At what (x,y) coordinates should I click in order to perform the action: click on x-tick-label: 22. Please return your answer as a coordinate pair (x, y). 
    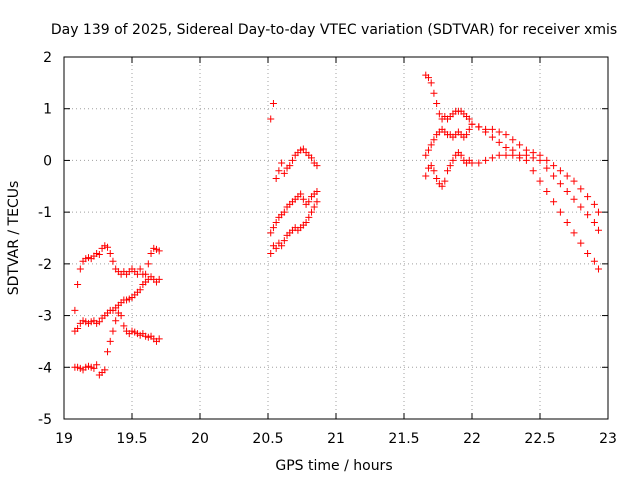
    Looking at the image, I should click on (472, 439).